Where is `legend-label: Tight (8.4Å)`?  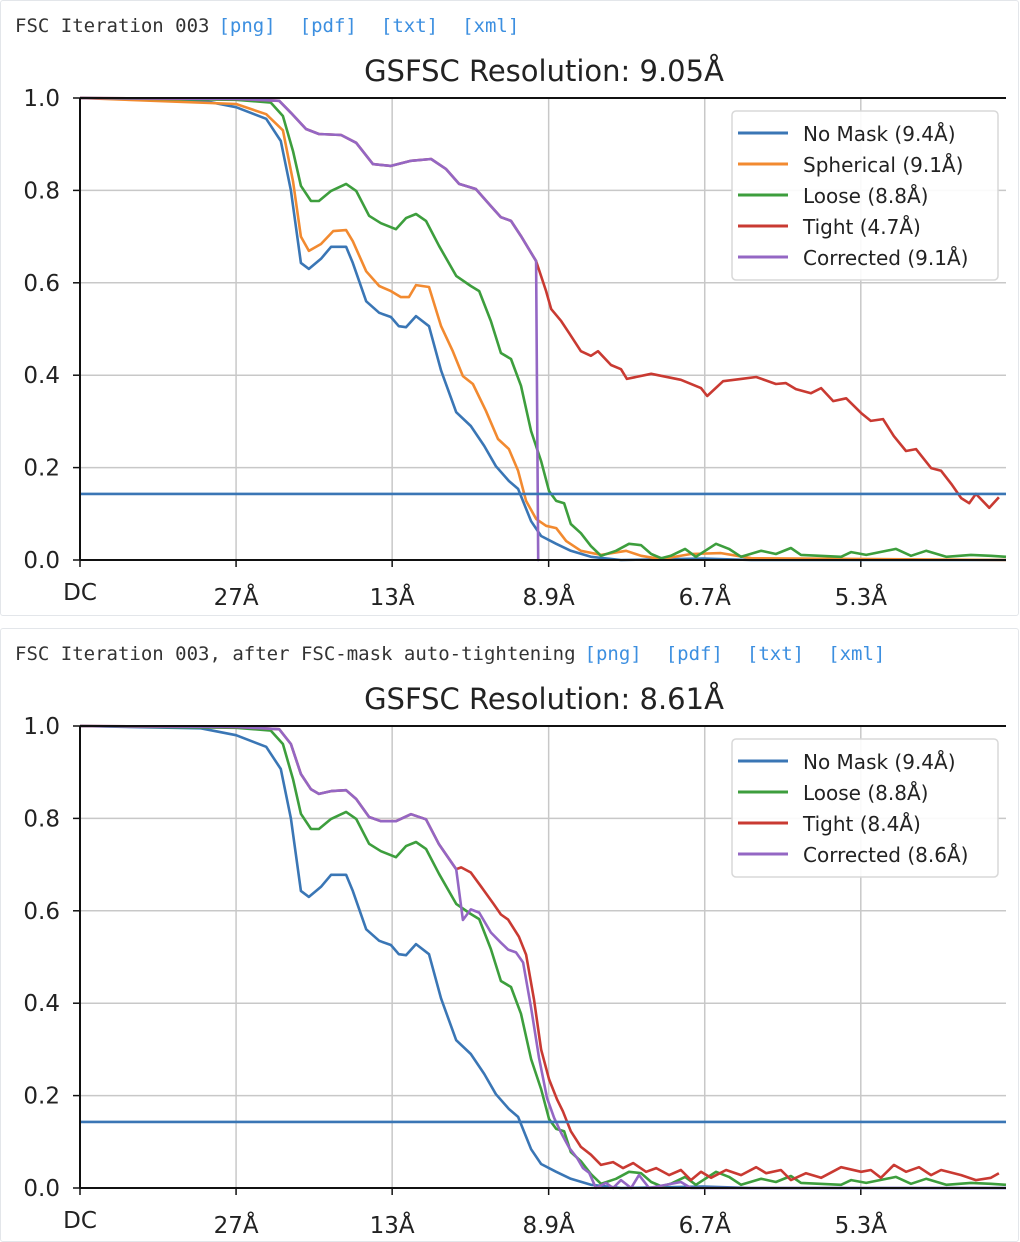 legend-label: Tight (8.4Å) is located at coordinates (861, 824).